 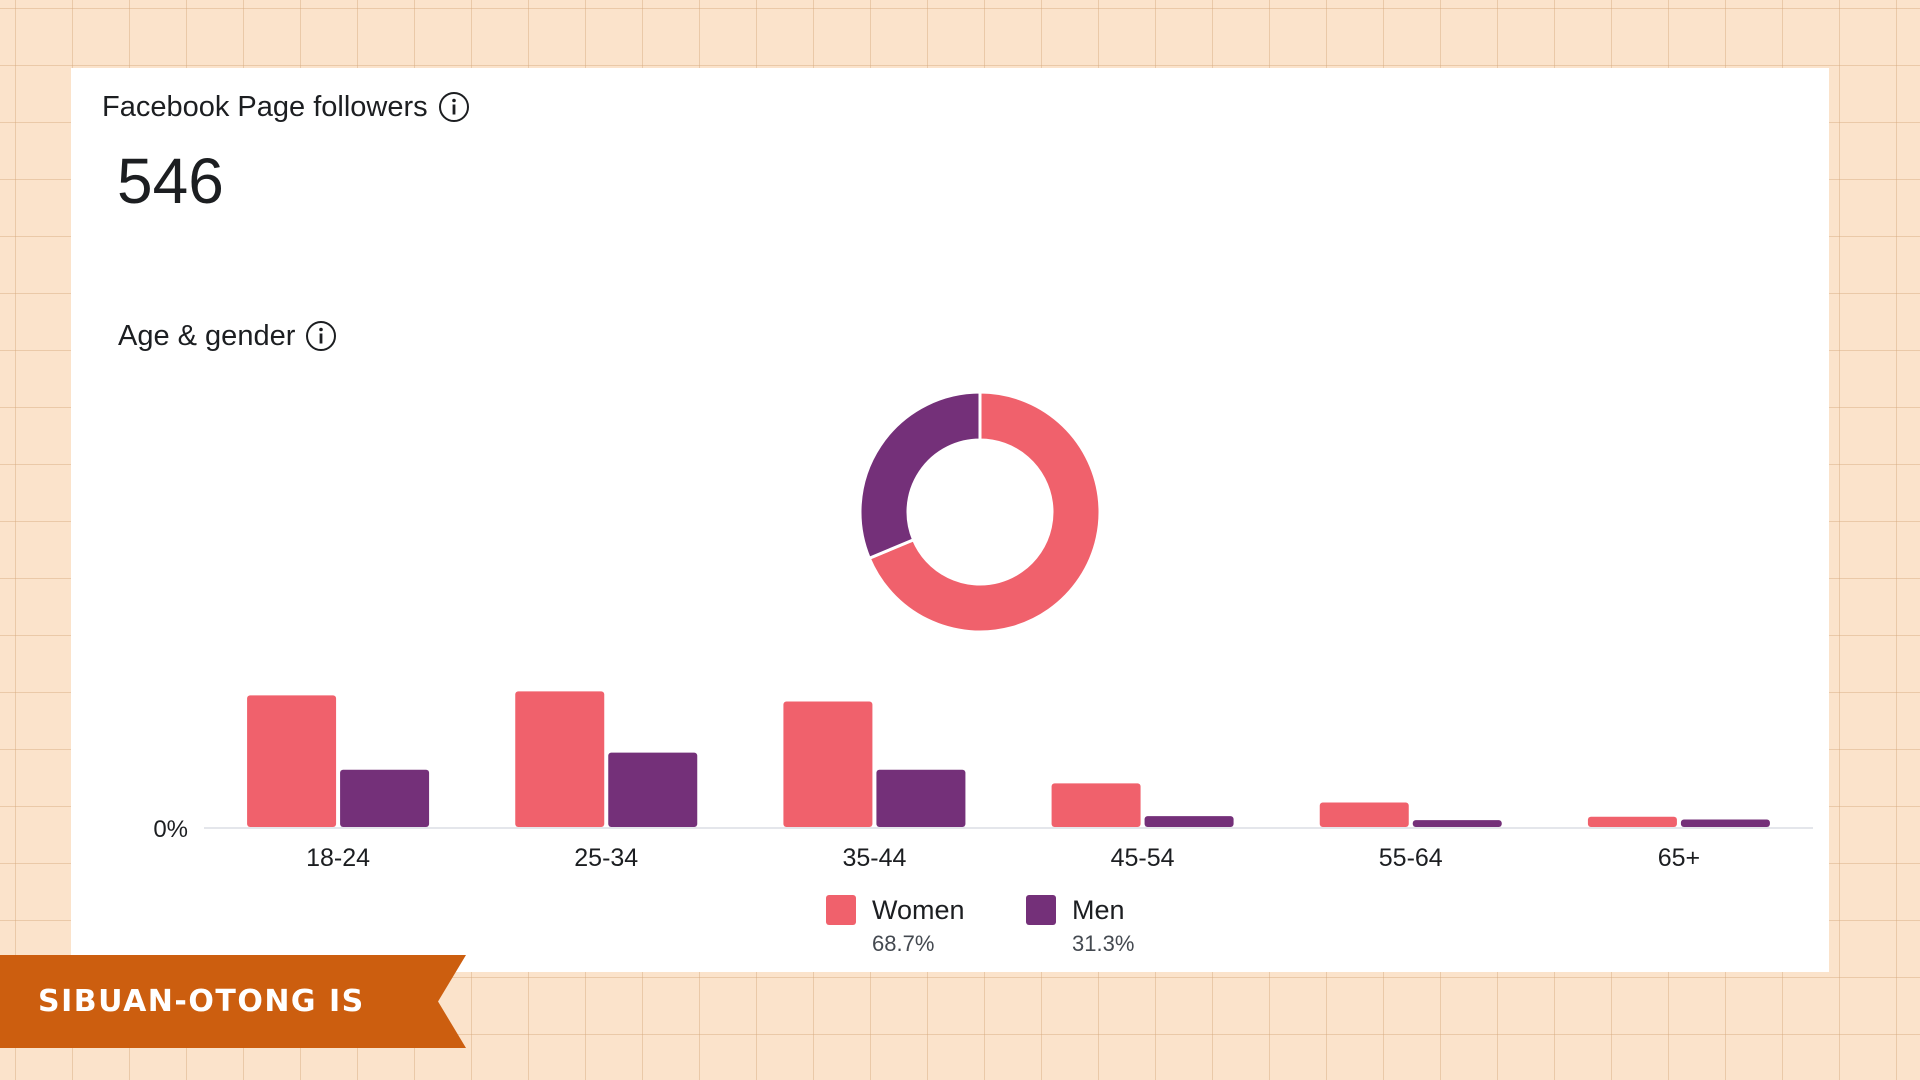 I want to click on bar-women-65+, so click(x=1632, y=821).